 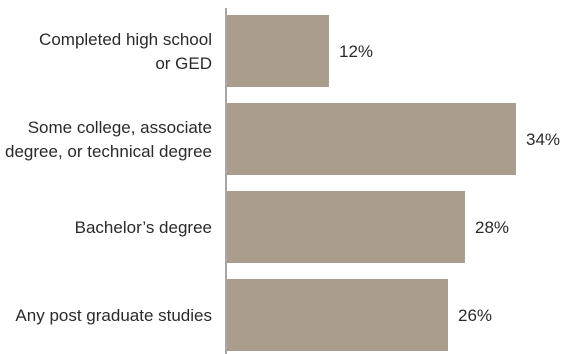 I want to click on category-label: Any post graduate studies, so click(x=113, y=315).